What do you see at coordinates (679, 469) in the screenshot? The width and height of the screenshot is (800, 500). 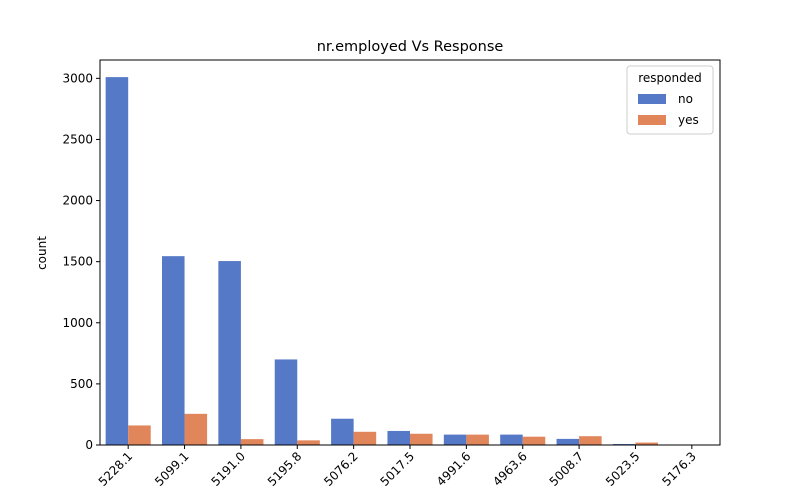 I see `x-tick-label: 5176.3` at bounding box center [679, 469].